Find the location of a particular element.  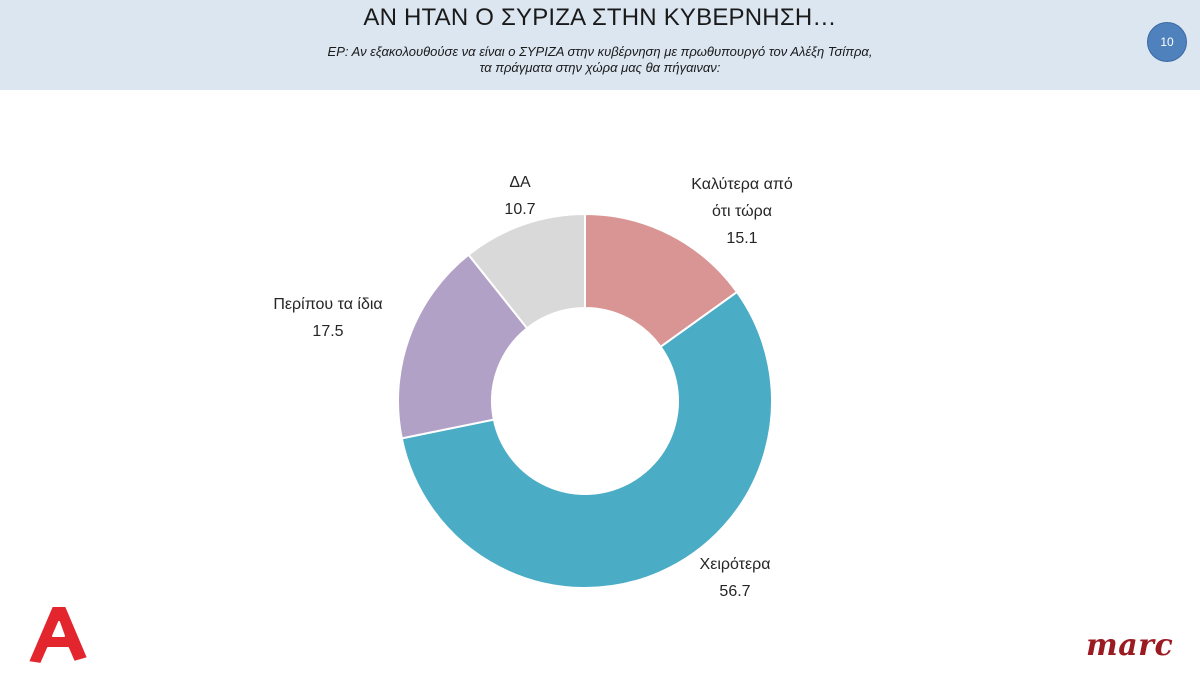

slice-value: 15.1 is located at coordinates (742, 238).